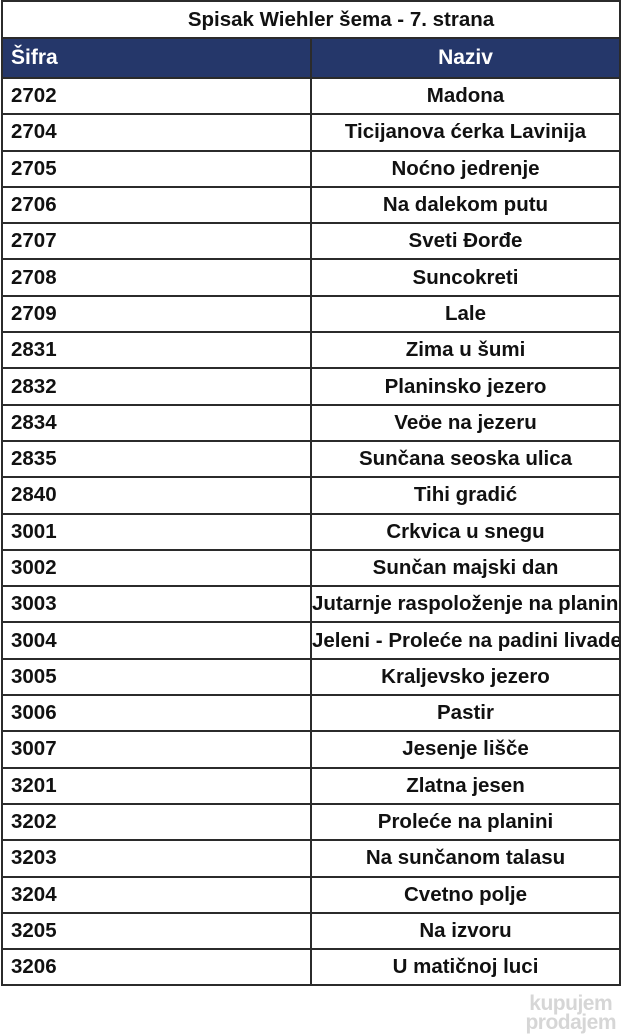  I want to click on row-code: 3201, so click(156, 785).